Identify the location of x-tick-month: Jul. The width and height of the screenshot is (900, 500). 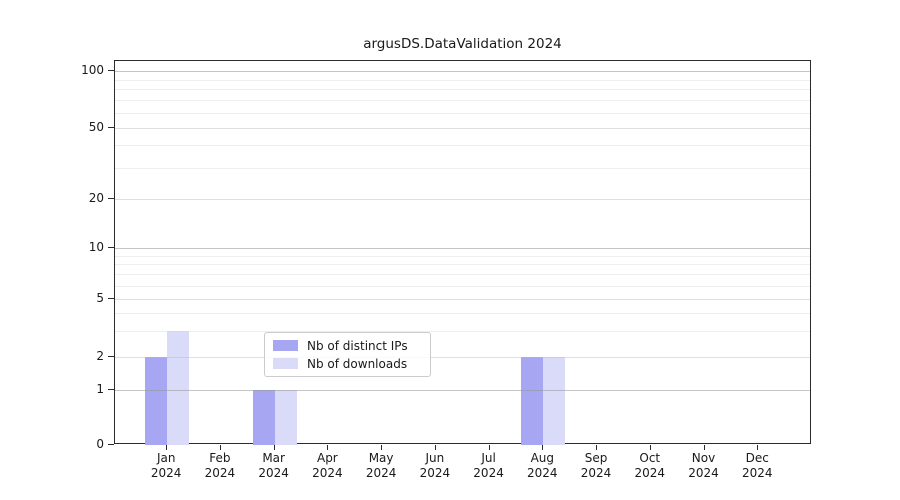
(488, 458).